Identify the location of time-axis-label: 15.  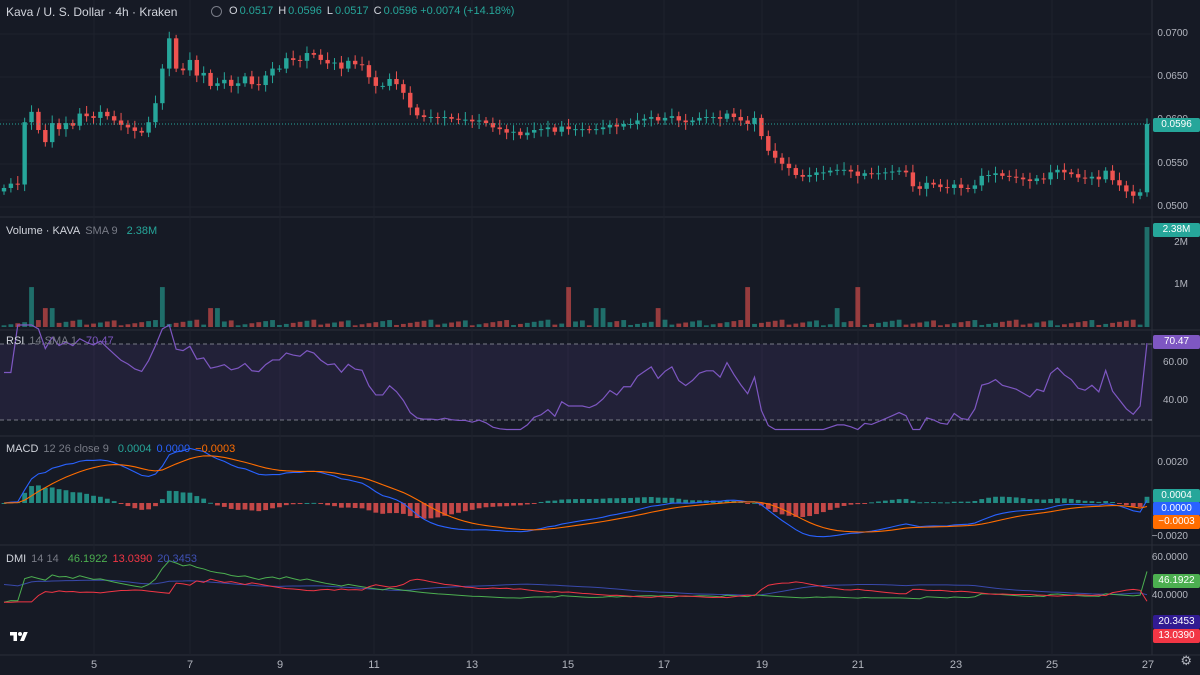
(568, 665).